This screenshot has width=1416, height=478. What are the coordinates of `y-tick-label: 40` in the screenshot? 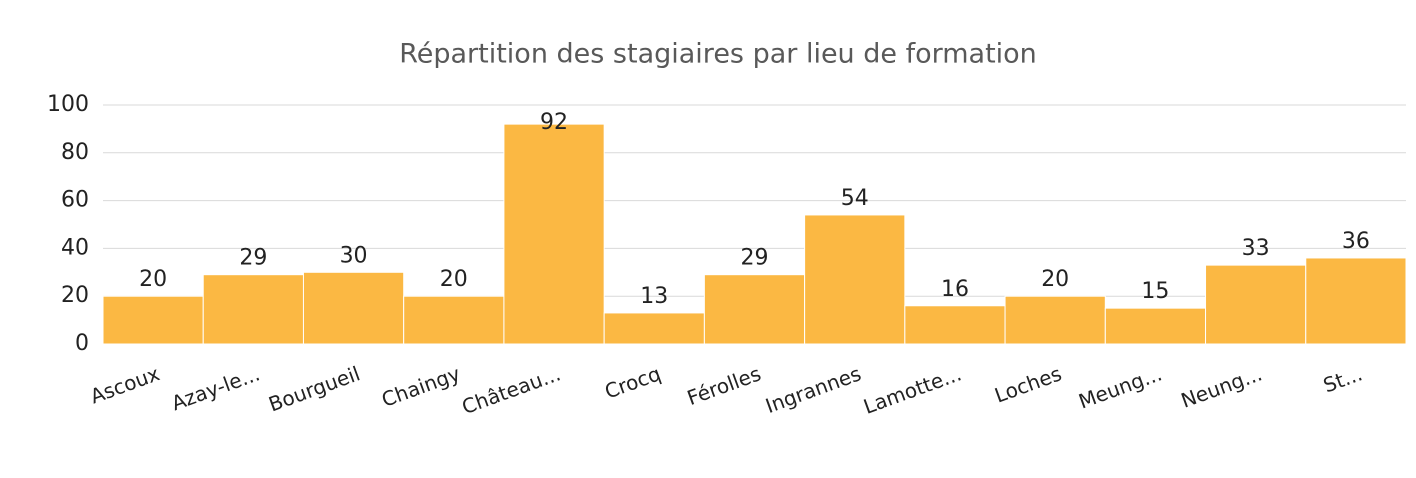 It's located at (75, 247).